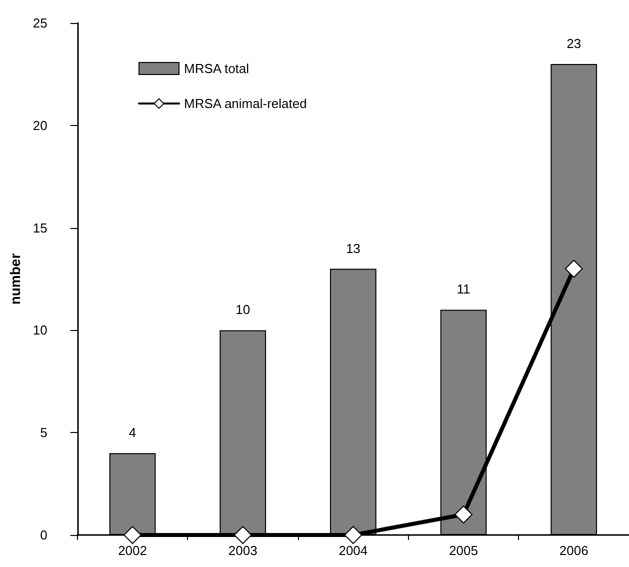 The height and width of the screenshot is (567, 629). Describe the element at coordinates (463, 550) in the screenshot. I see `x-tick-label: 2005` at that location.